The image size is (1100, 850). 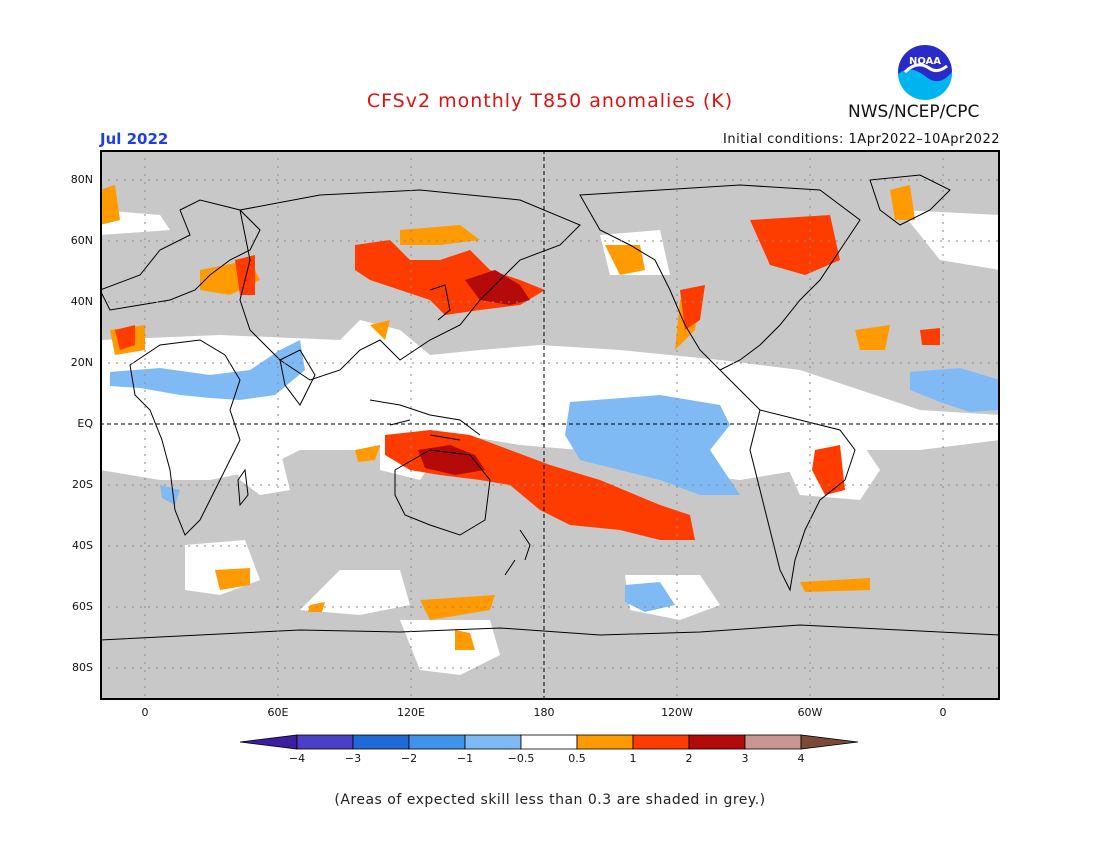 What do you see at coordinates (82, 484) in the screenshot?
I see `lat-label: 20S` at bounding box center [82, 484].